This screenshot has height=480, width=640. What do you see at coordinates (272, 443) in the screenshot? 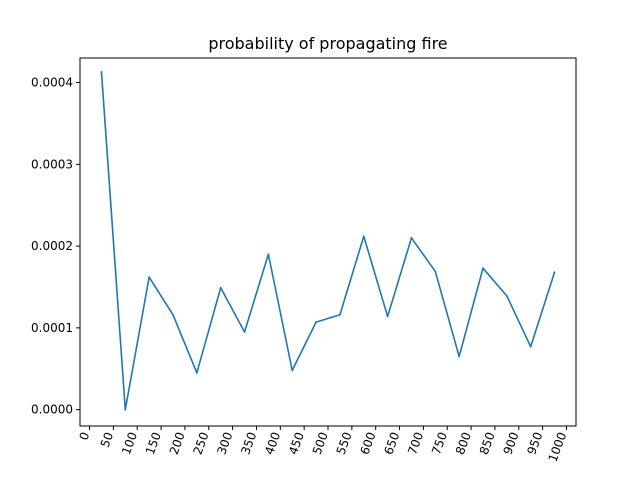
I see `x-tick-label: 400` at bounding box center [272, 443].